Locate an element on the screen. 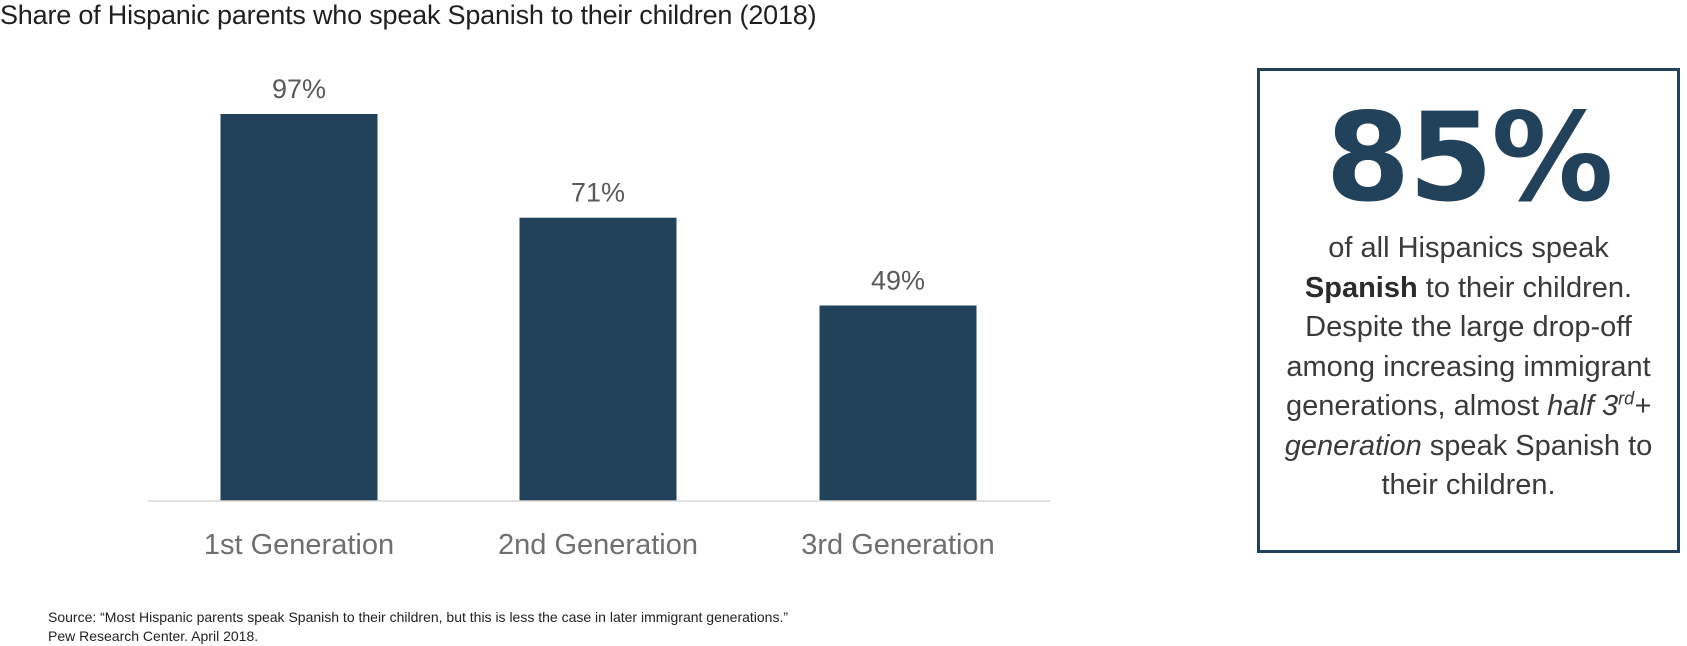  callout-stat: 85% is located at coordinates (1469, 158).